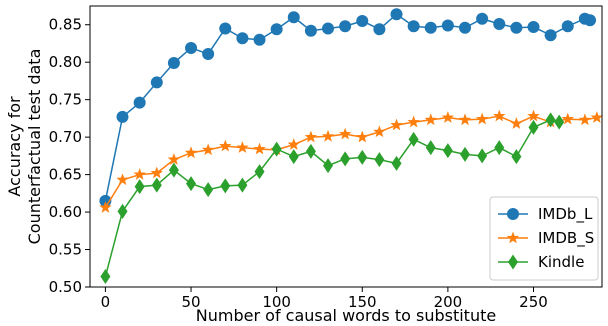 The image size is (608, 326). Describe the element at coordinates (14, 146) in the screenshot. I see `y-axis-label-line-1: Accuracy for` at that location.